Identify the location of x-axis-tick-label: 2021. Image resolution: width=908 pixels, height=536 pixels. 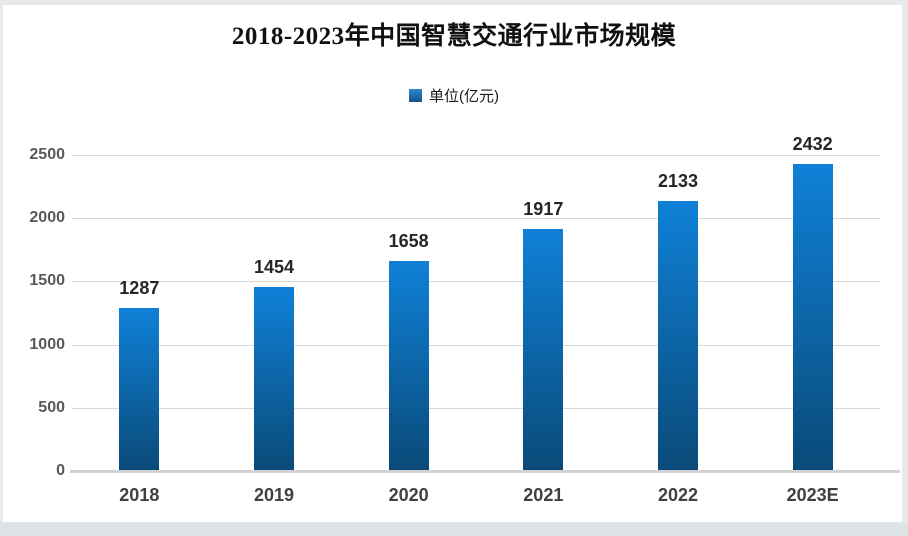
(543, 495).